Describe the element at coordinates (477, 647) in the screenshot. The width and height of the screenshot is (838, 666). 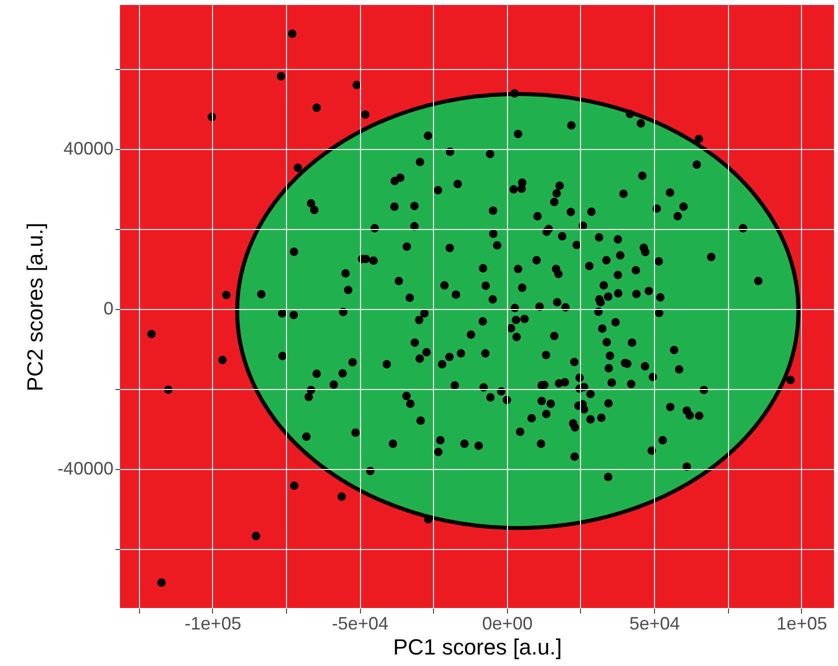
I see `x-axis-title: PC1 scores [a.u.]` at that location.